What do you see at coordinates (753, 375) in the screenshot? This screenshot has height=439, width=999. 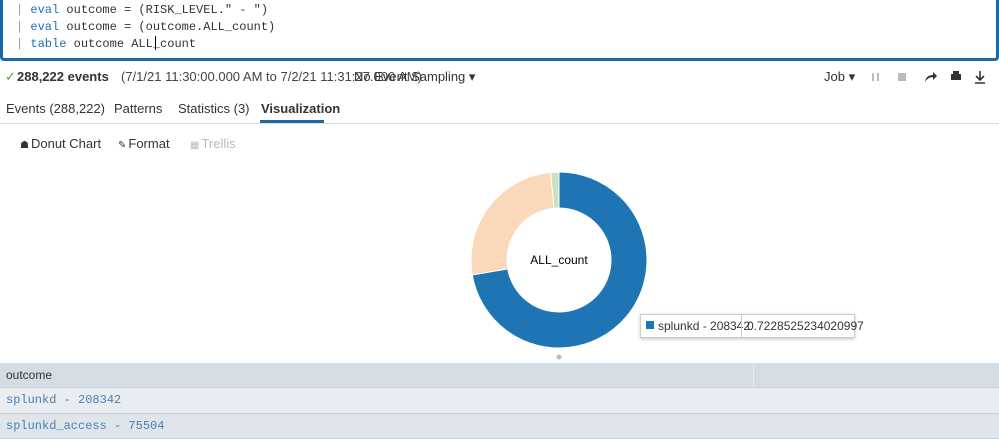 I see `column-divider` at bounding box center [753, 375].